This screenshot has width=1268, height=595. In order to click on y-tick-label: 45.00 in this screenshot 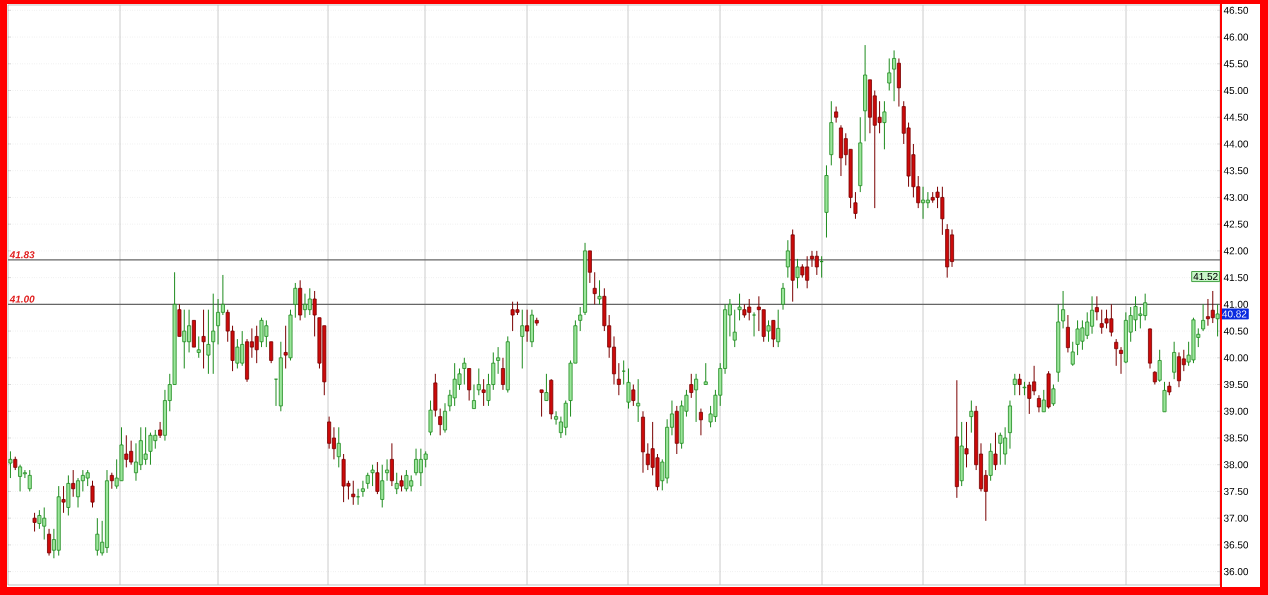, I will do `click(1236, 90)`.